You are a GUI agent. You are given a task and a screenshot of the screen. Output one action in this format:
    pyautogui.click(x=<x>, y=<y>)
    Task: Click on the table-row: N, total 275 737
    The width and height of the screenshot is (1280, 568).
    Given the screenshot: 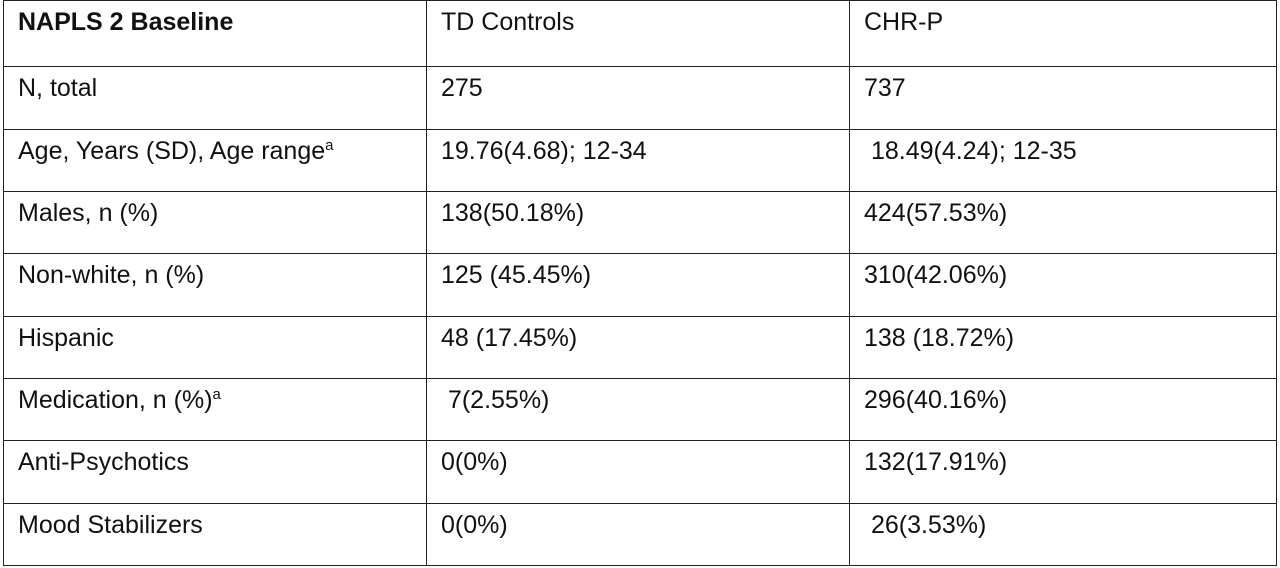 What is the action you would take?
    pyautogui.click(x=640, y=98)
    